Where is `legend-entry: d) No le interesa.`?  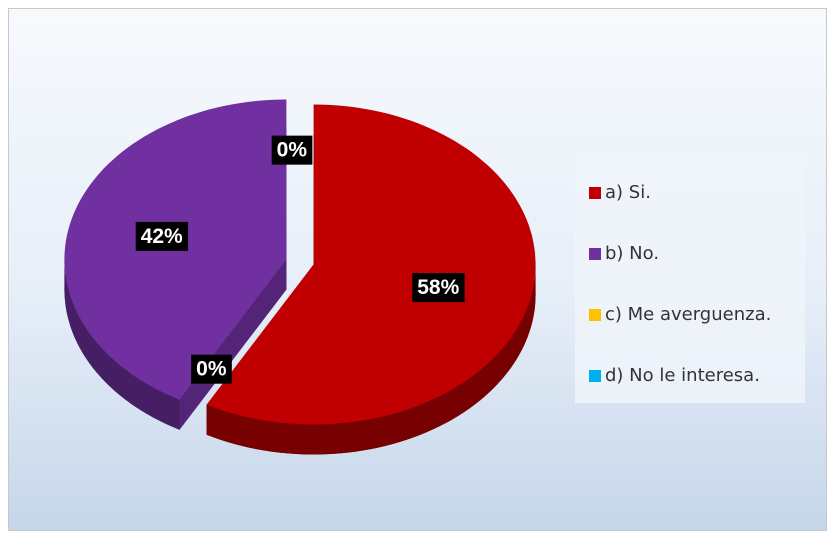 legend-entry: d) No le interesa. is located at coordinates (697, 375).